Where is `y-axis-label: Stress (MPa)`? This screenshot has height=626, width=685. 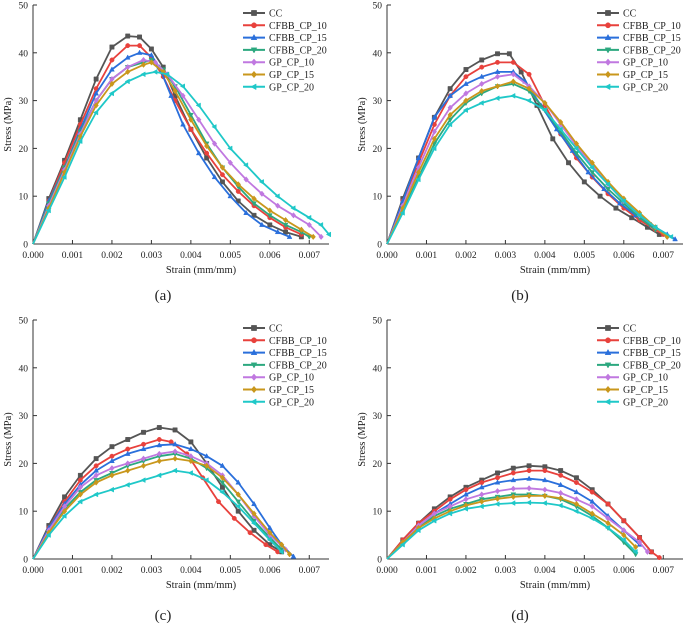 y-axis-label: Stress (MPa) is located at coordinates (8, 439).